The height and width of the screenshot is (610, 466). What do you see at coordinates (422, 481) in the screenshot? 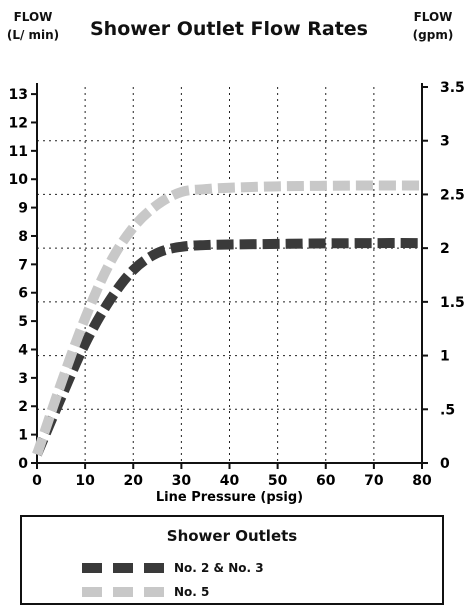
I see `x-tick-label: 80` at bounding box center [422, 481].